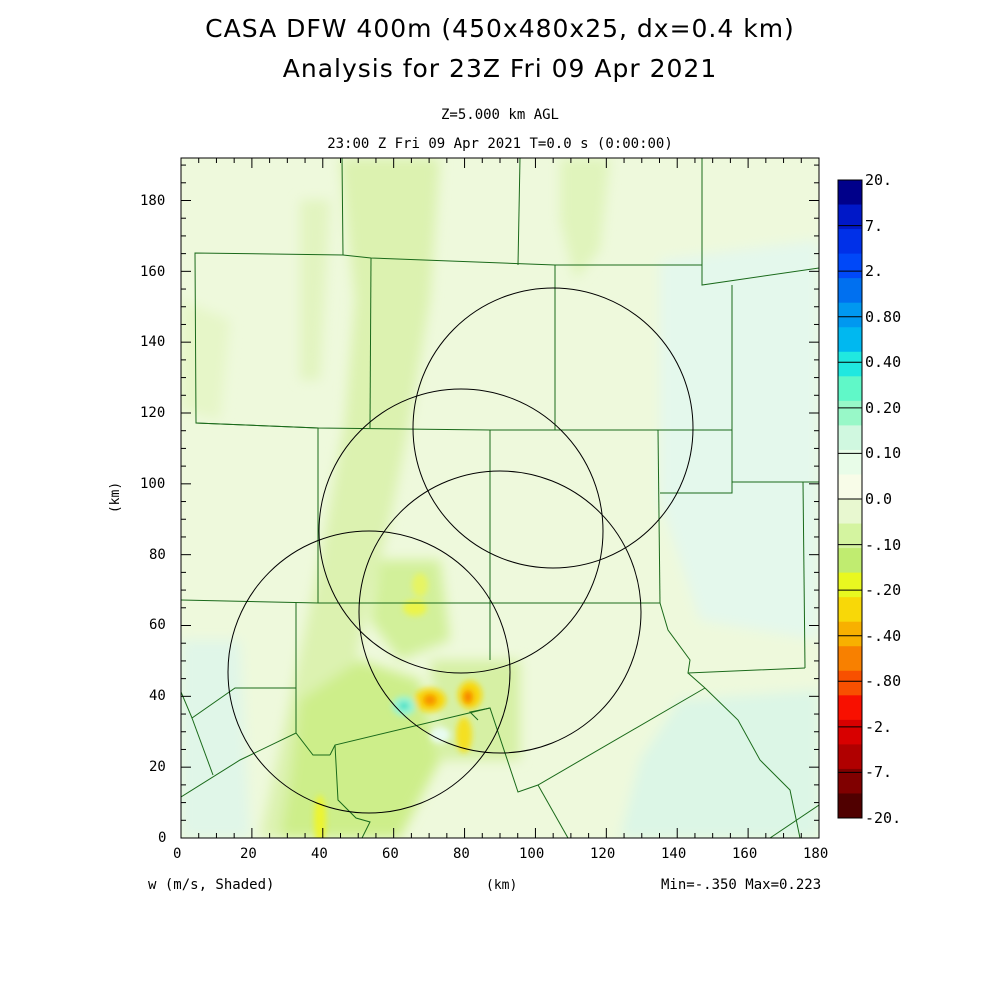  Describe the element at coordinates (879, 499) in the screenshot. I see `colorbar-label: 0.0` at that location.